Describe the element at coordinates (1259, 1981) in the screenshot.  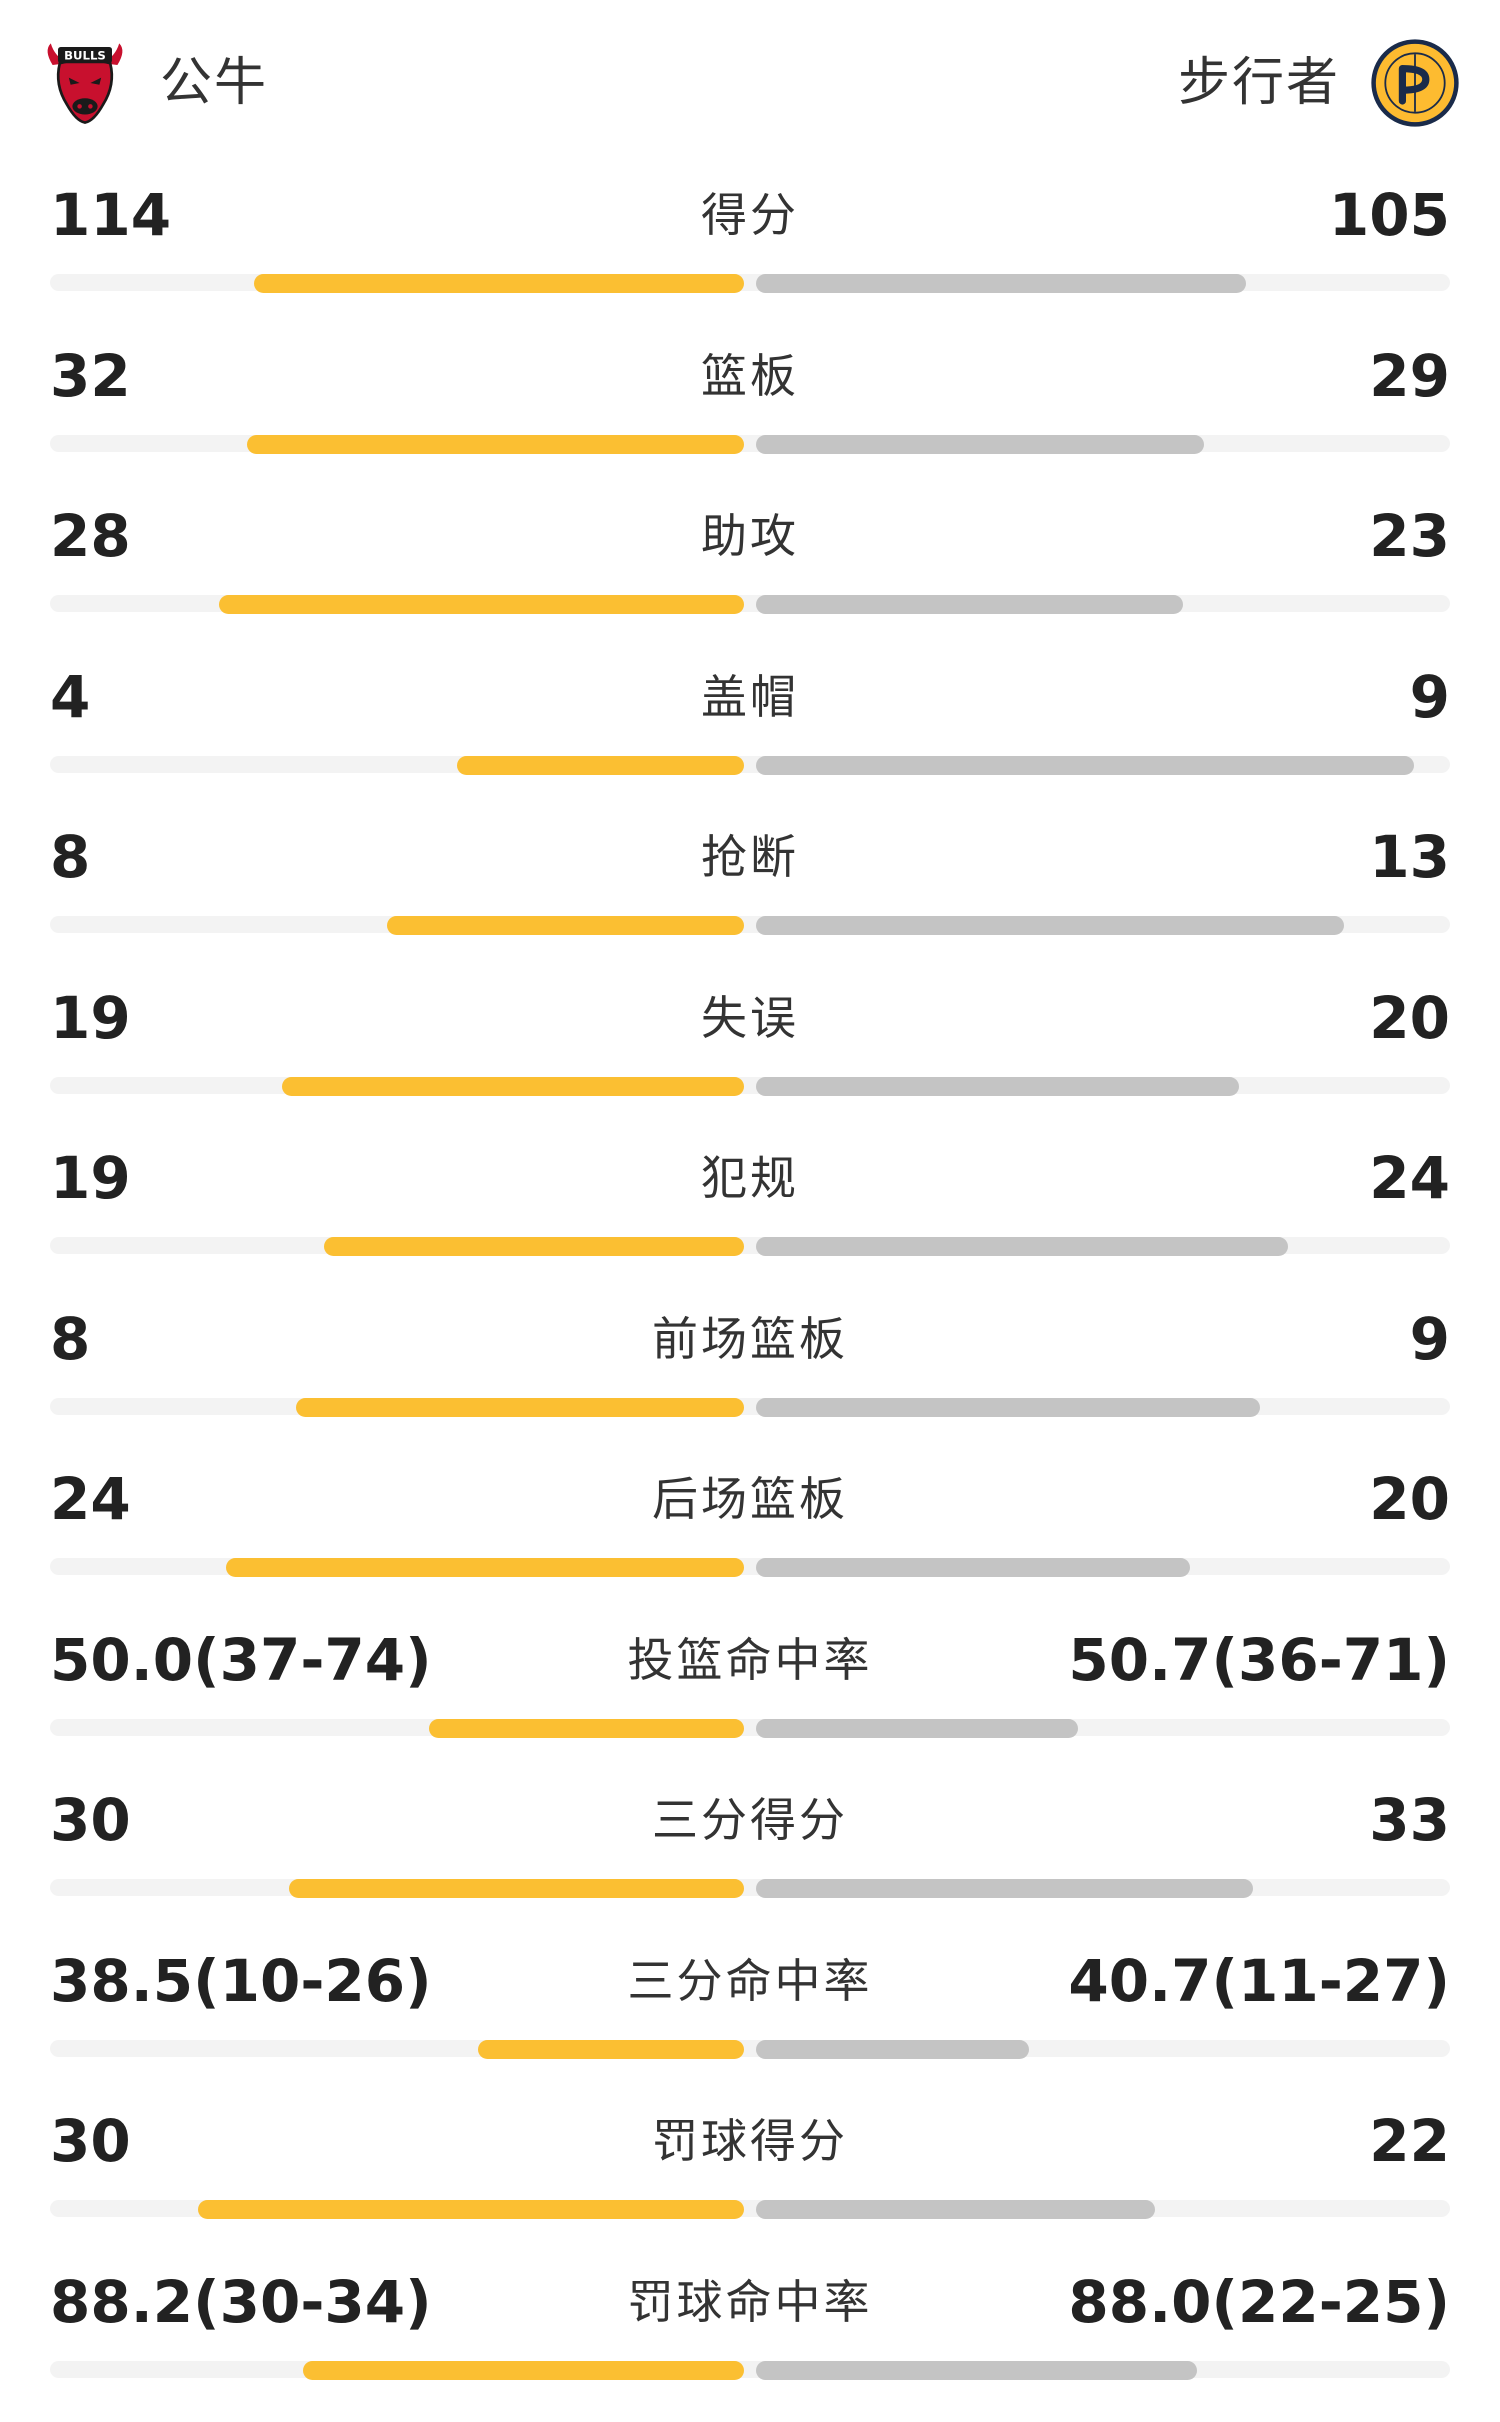
I see `away-stat-value: 40.7(11-27)` at that location.